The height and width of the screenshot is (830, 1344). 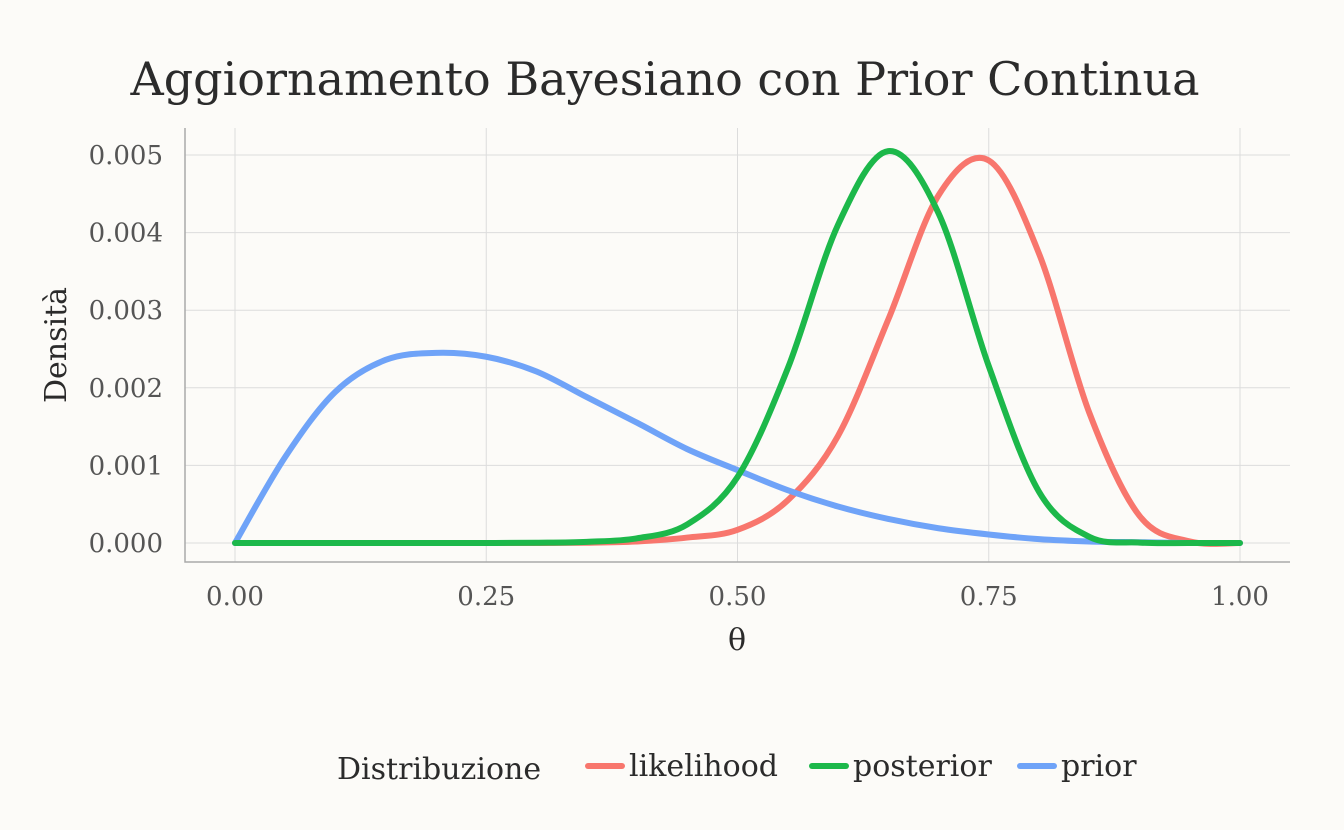 What do you see at coordinates (737, 640) in the screenshot?
I see `x-axis-title: θ` at bounding box center [737, 640].